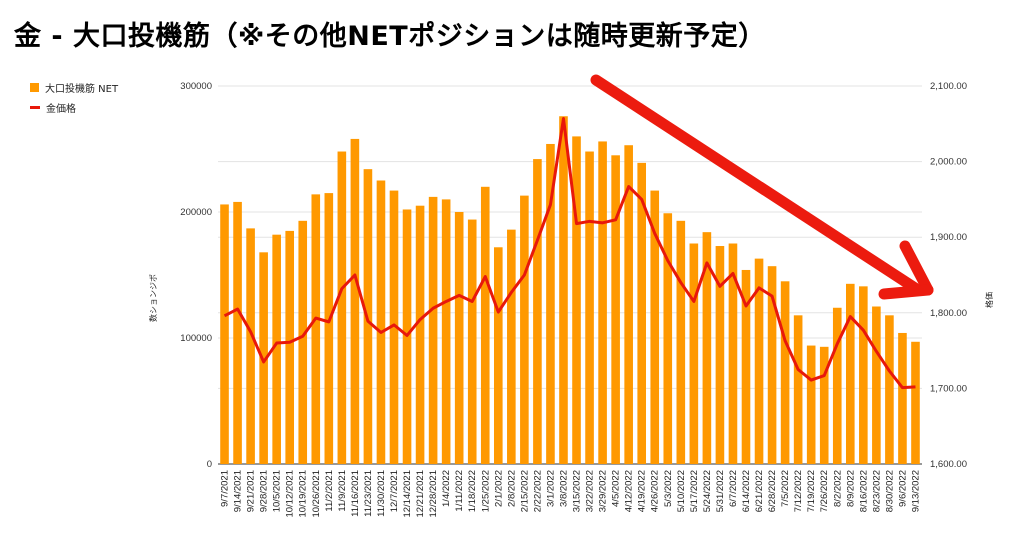 Image resolution: width=1024 pixels, height=548 pixels. Describe the element at coordinates (590, 491) in the screenshot. I see `x-tick: 3/22/2022` at that location.